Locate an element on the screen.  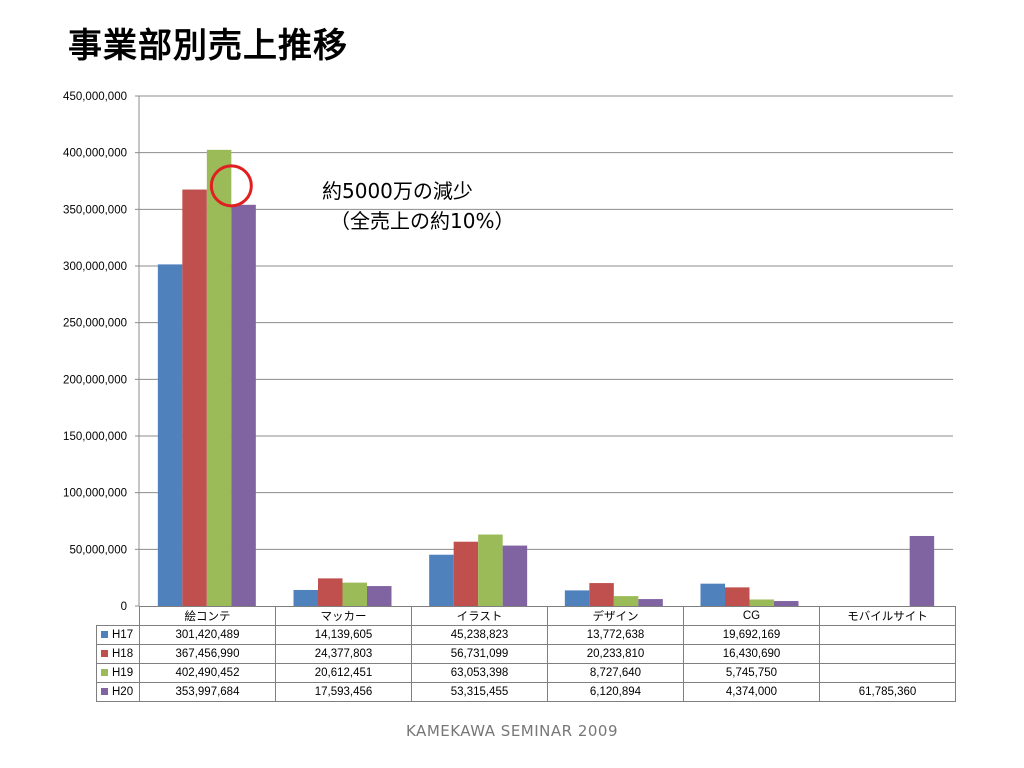
data-label: 20,612,451 is located at coordinates (343, 673).